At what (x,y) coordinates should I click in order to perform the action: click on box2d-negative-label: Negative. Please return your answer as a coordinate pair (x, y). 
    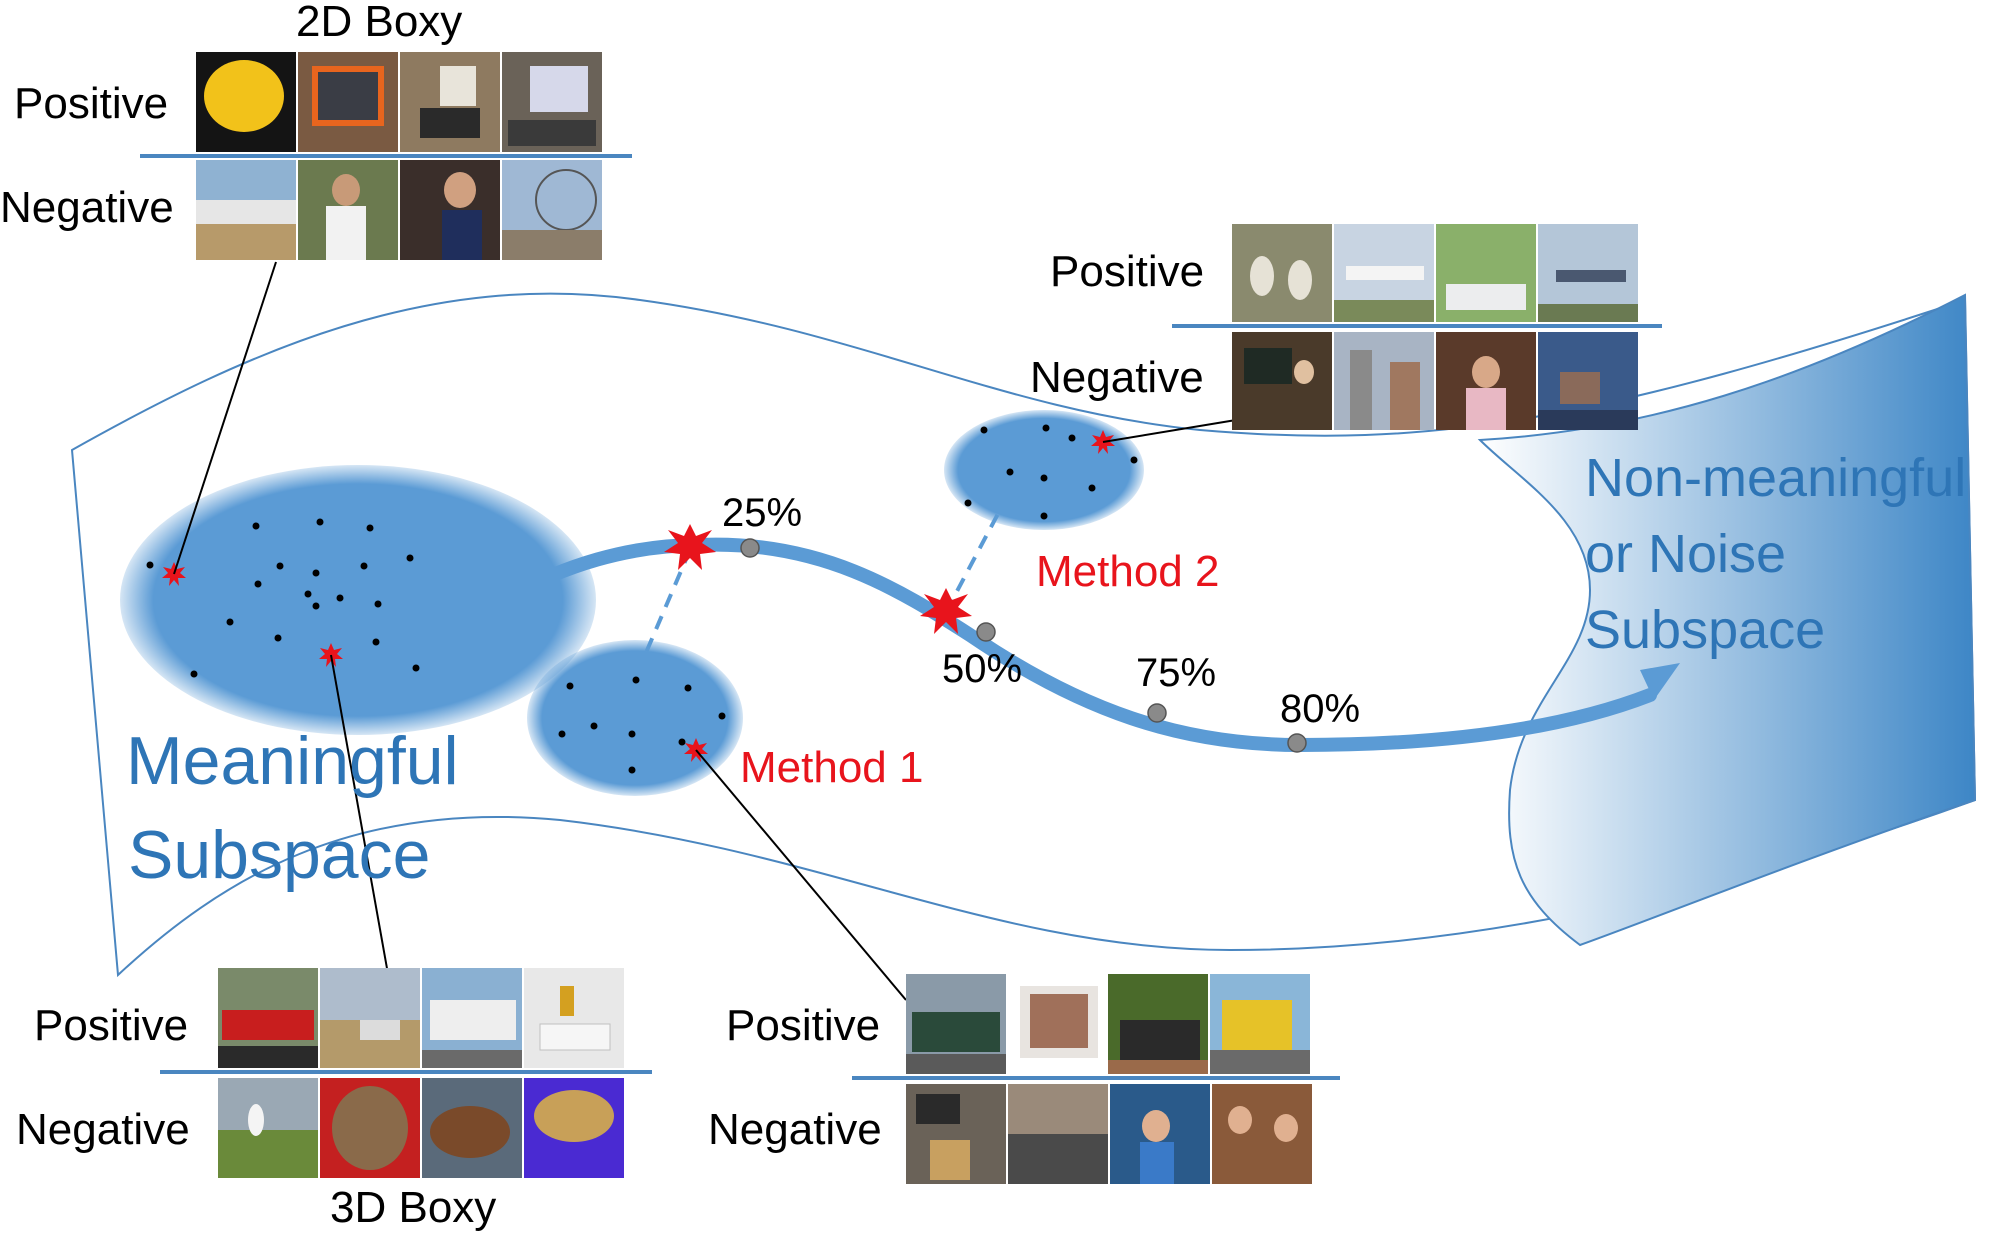
    Looking at the image, I should click on (87, 207).